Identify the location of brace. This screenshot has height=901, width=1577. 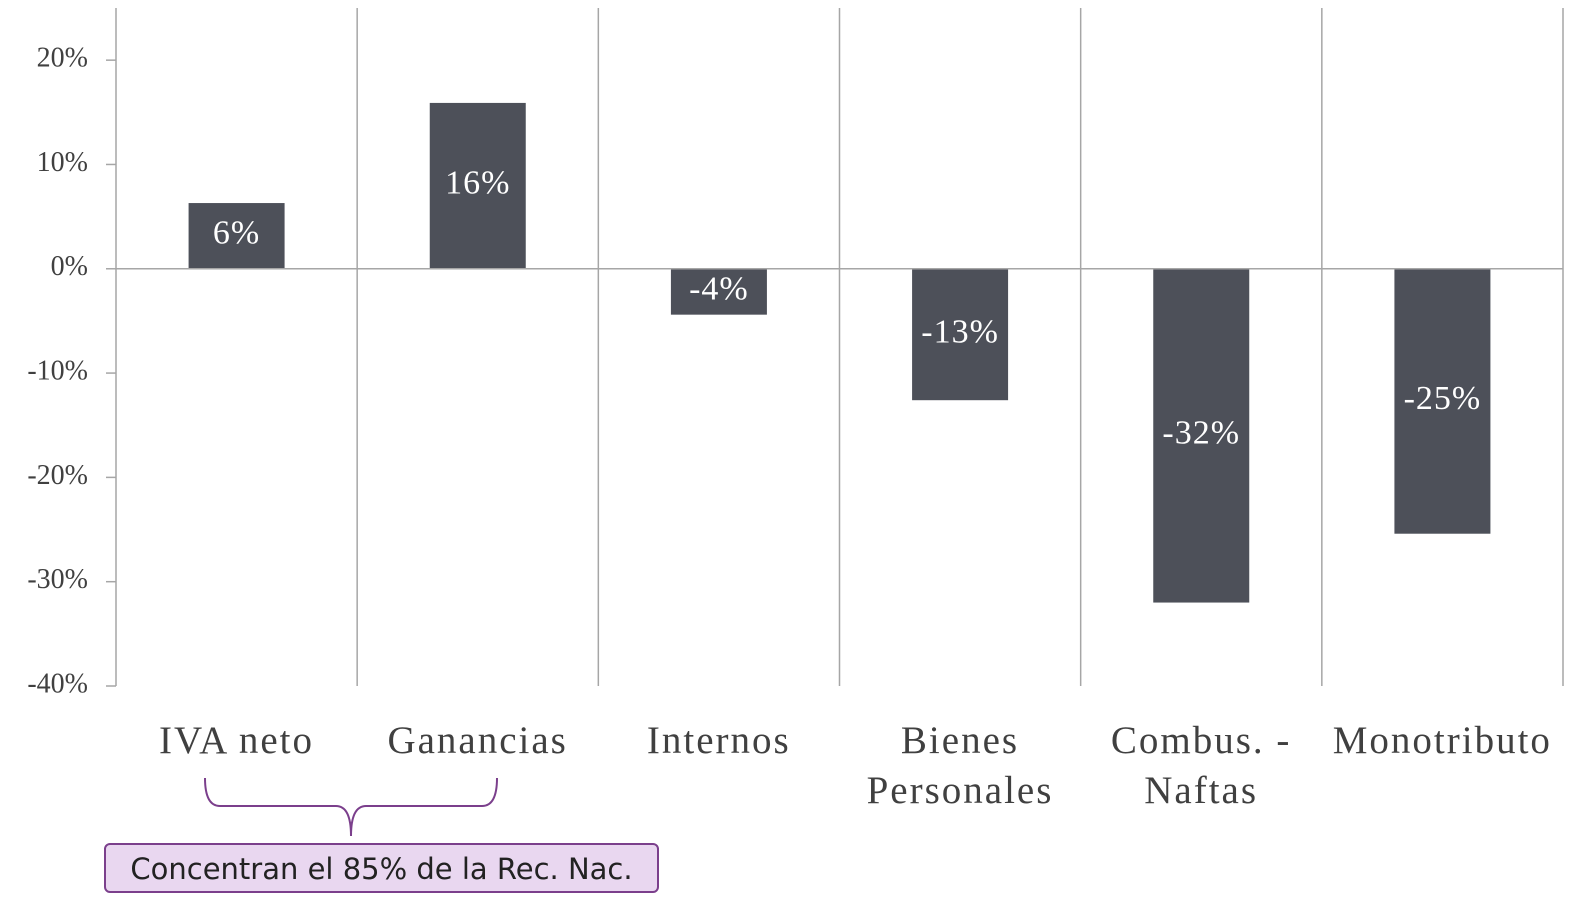
(351, 807).